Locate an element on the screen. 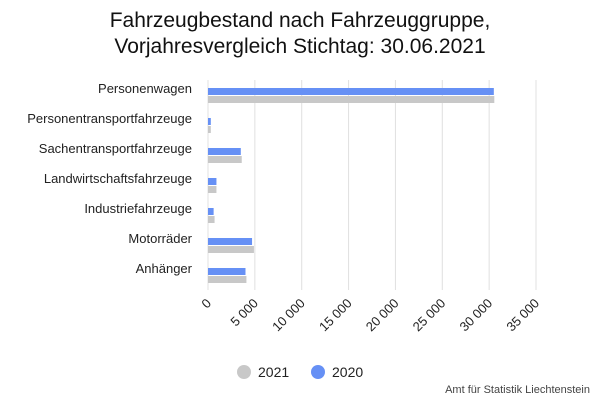  legend-item-2021: 2021 is located at coordinates (263, 372).